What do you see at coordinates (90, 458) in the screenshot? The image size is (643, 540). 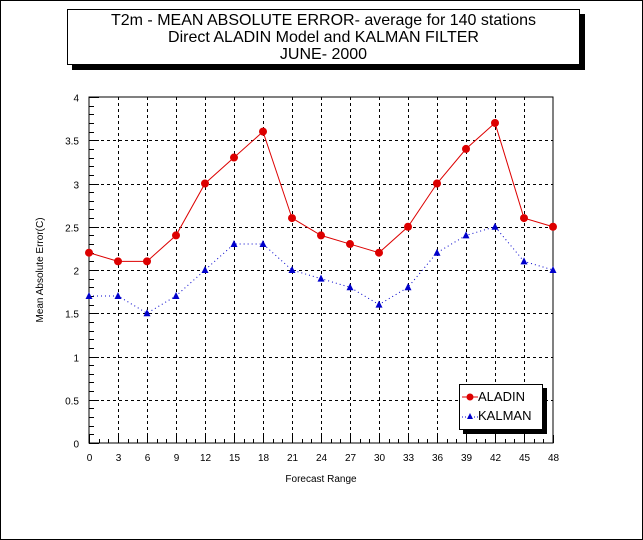 I see `x-tick-label: 0` at bounding box center [90, 458].